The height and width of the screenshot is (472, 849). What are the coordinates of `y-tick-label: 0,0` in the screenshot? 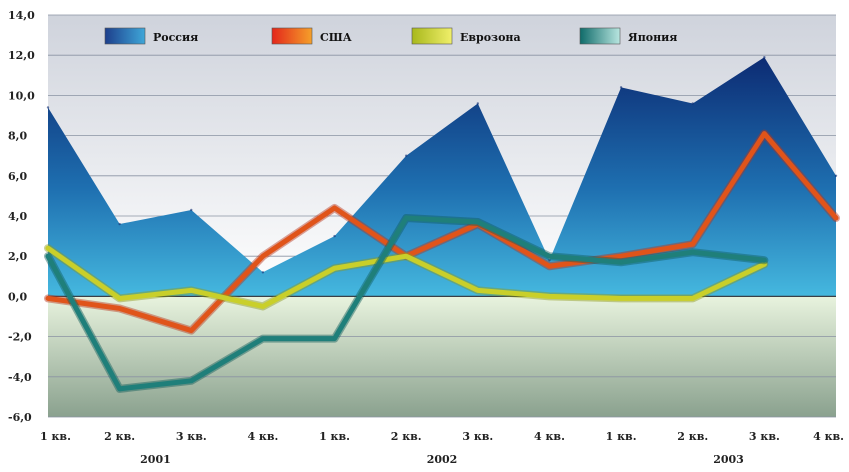 It's located at (17, 296).